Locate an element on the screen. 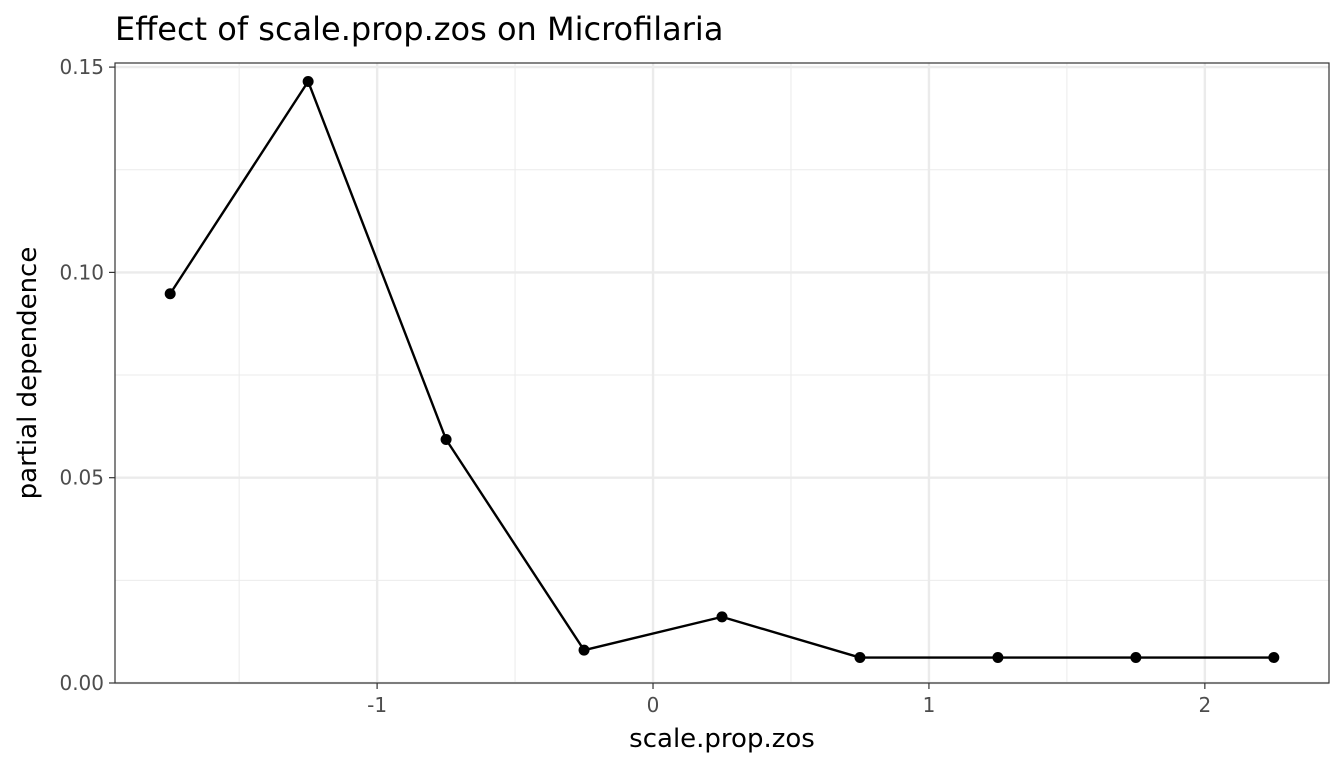  x-tick-label: -1 is located at coordinates (377, 705).